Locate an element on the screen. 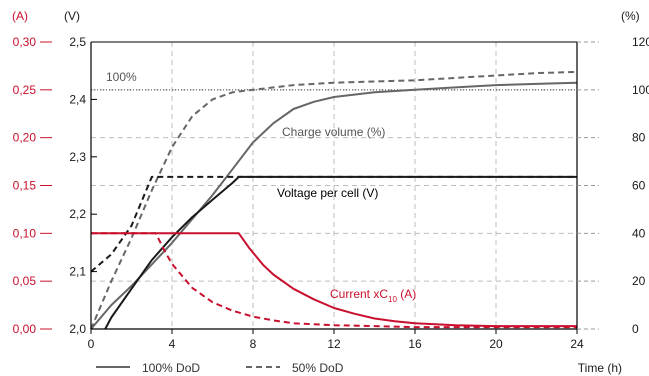 This screenshot has width=649, height=376. current-tick-label: 0,10 is located at coordinates (25, 233).